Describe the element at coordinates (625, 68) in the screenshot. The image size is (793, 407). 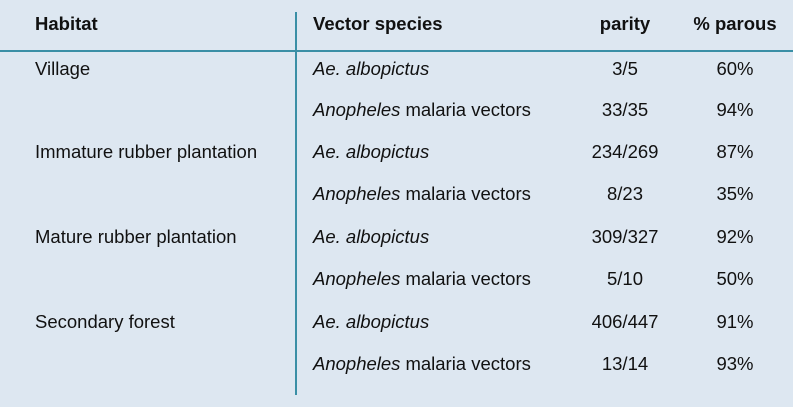
I see `parity-cell: 3/5` at that location.